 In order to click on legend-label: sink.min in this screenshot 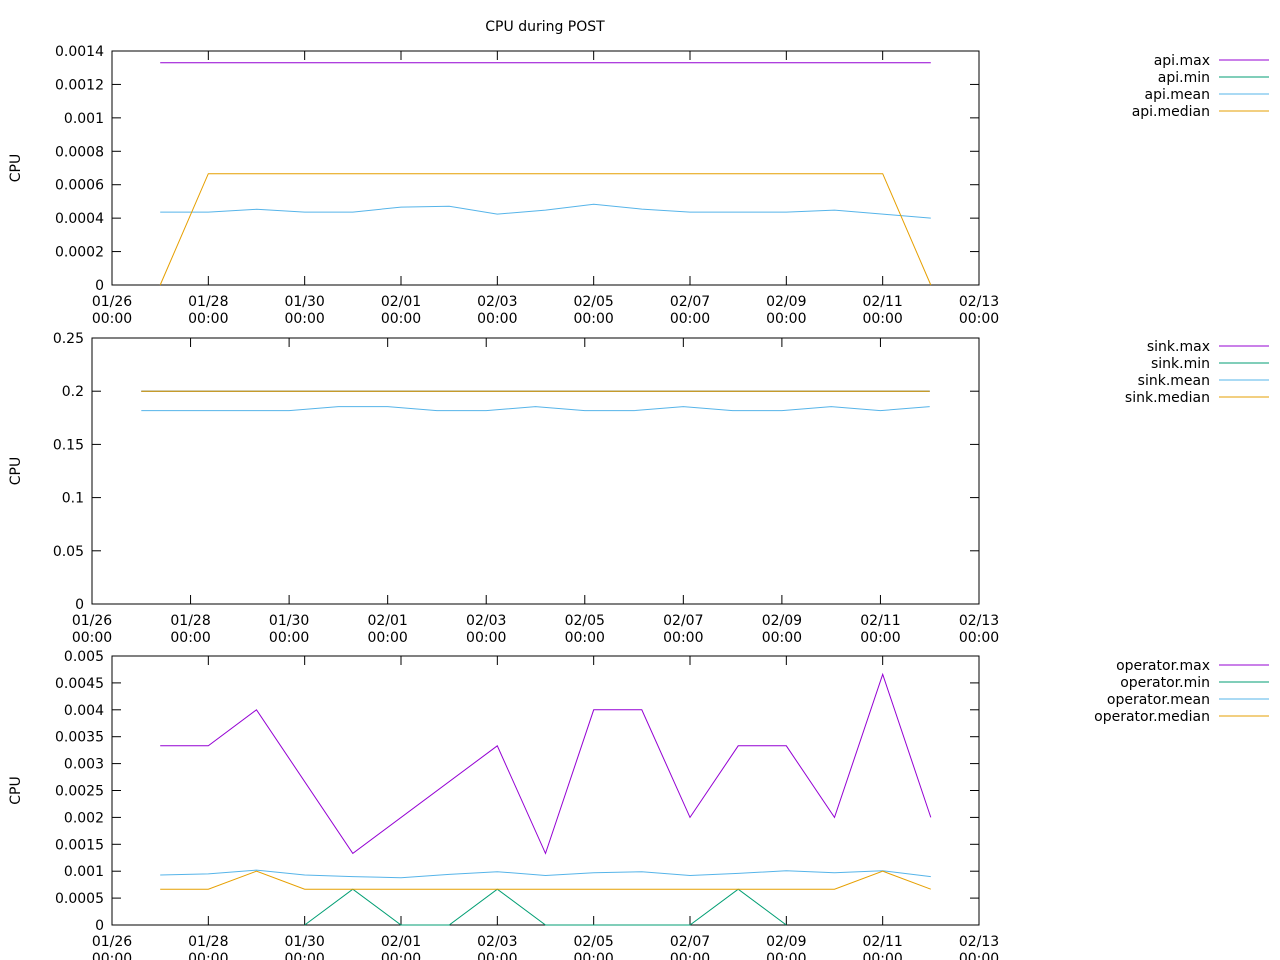, I will do `click(1180, 364)`.